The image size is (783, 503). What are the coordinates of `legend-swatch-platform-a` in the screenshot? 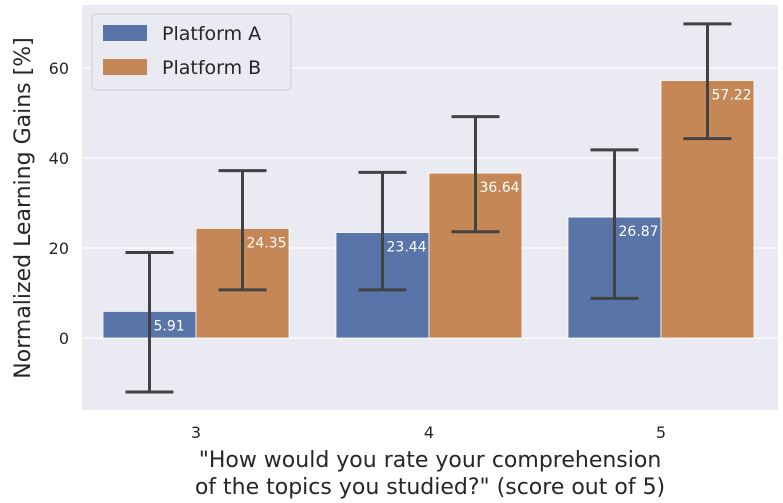 It's located at (125, 33).